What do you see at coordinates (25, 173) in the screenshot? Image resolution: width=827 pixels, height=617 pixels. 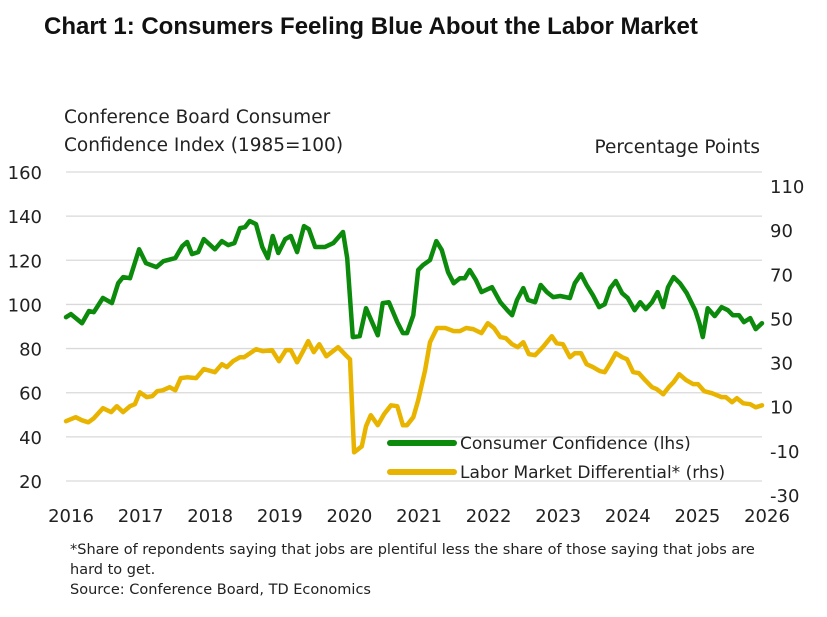 I see `y-left-tick-label: 160` at bounding box center [25, 173].